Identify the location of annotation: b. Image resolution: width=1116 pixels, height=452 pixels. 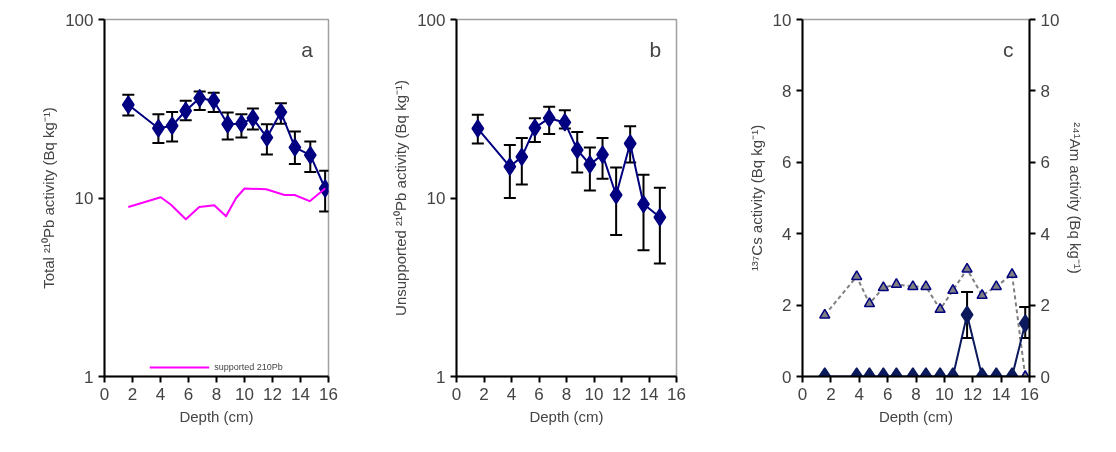
(655, 50).